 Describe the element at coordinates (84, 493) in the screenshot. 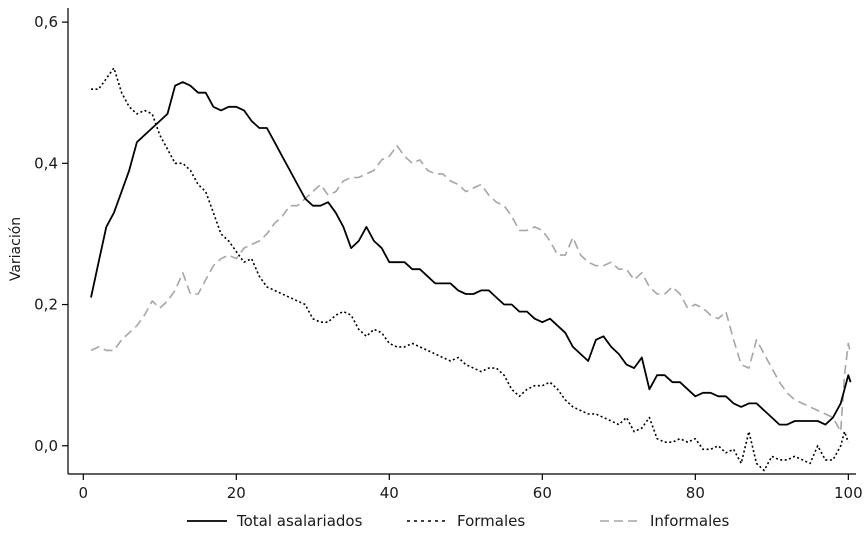

I see `x-tick-label: 0` at that location.